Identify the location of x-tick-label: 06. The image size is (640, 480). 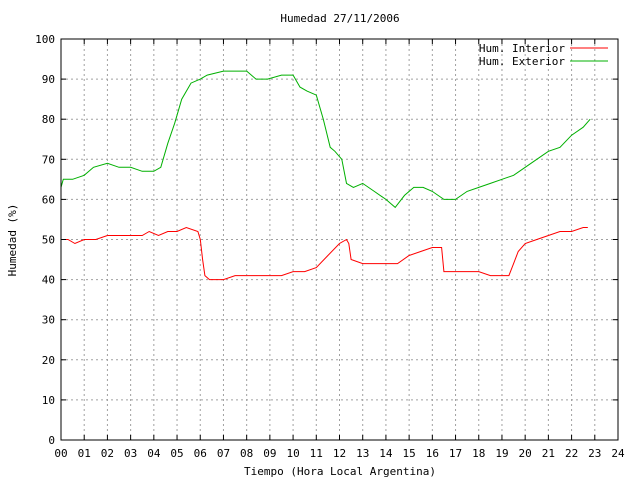
(200, 453).